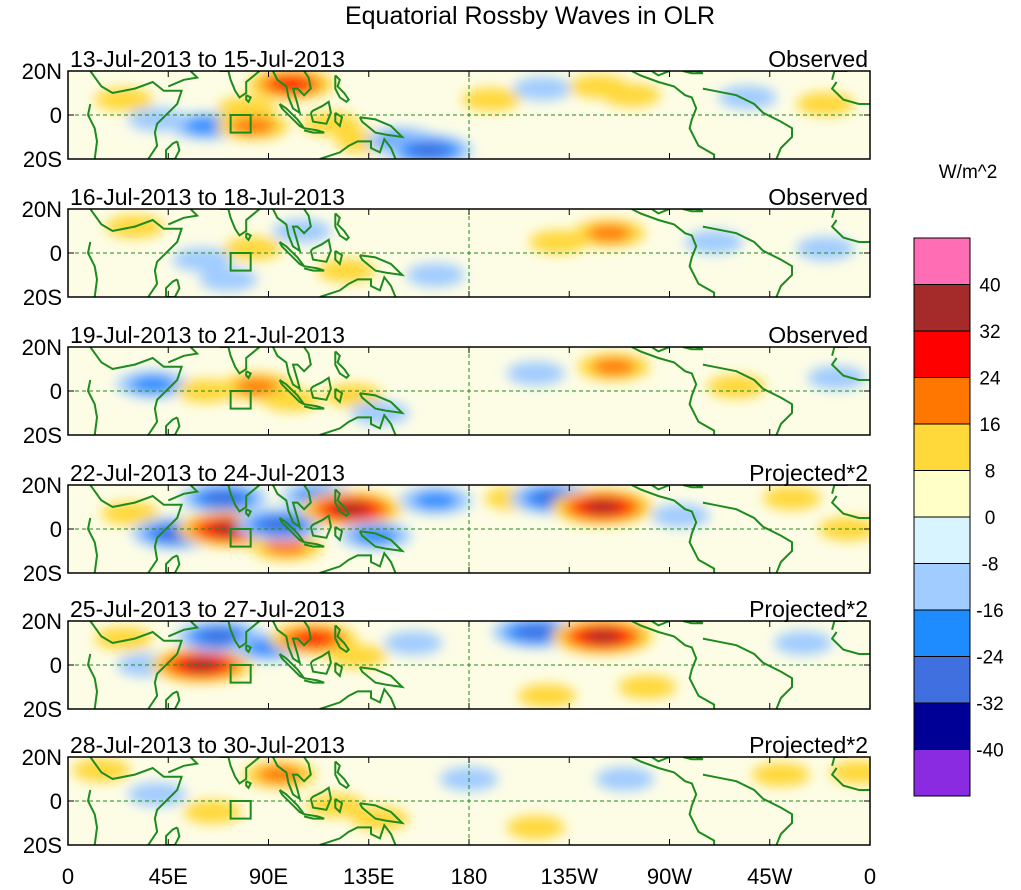  What do you see at coordinates (168, 876) in the screenshot?
I see `x-tick-label: 45E` at bounding box center [168, 876].